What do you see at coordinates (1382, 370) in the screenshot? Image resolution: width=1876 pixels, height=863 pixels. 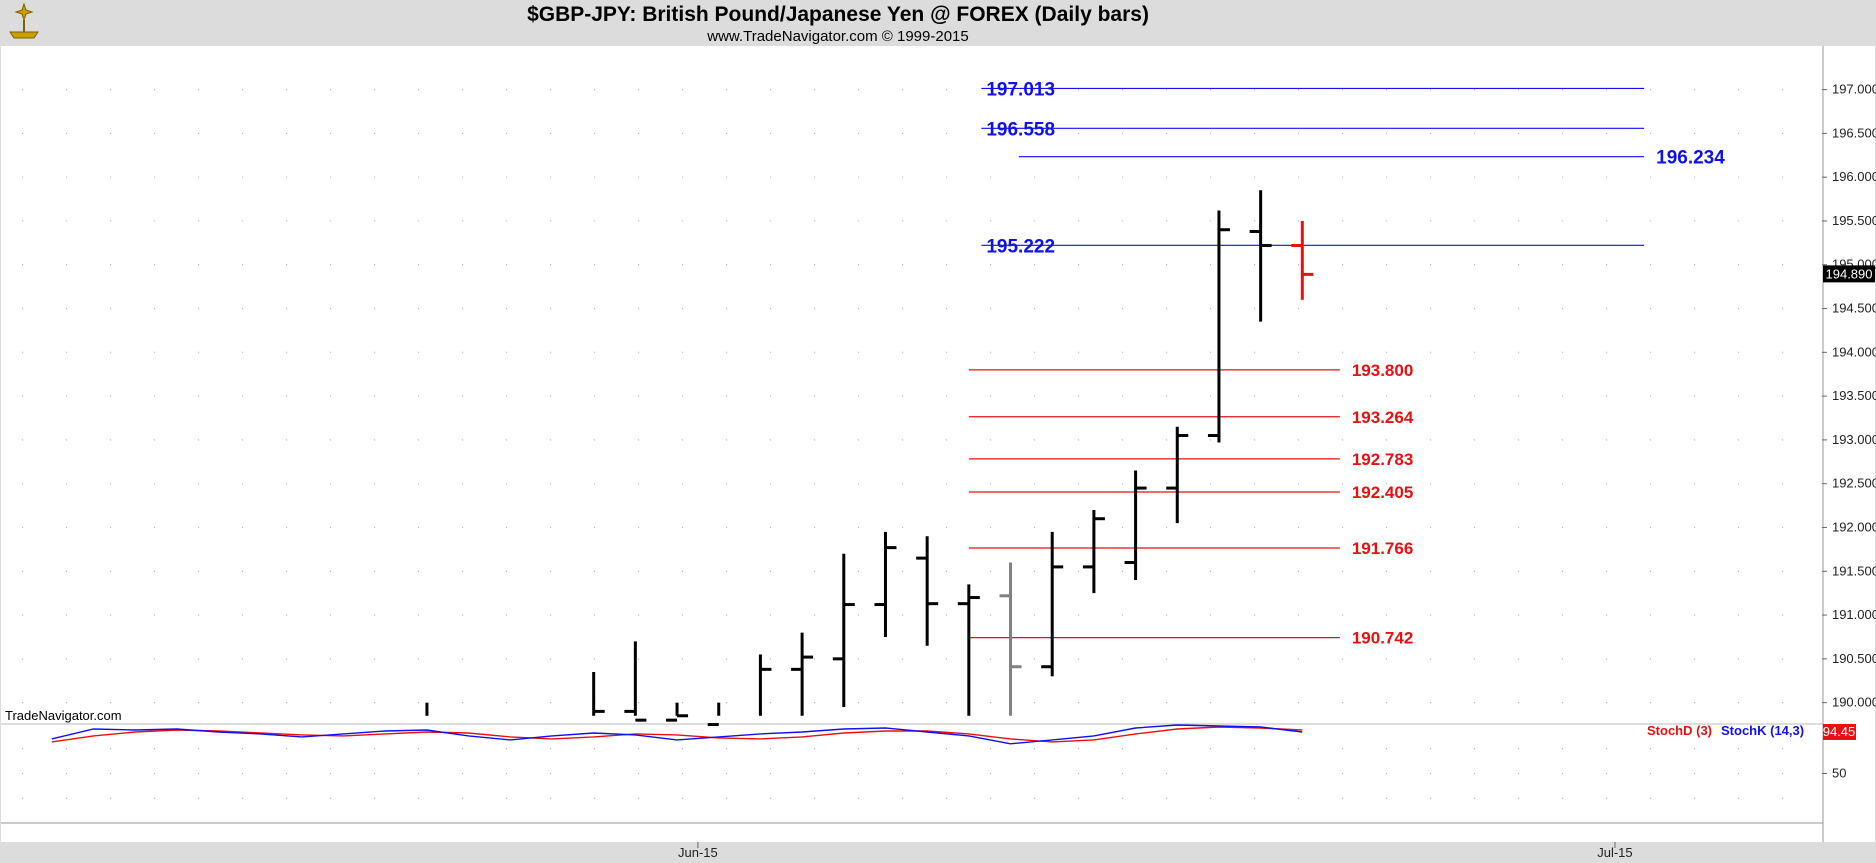 I see `level-label: 193.800` at bounding box center [1382, 370].